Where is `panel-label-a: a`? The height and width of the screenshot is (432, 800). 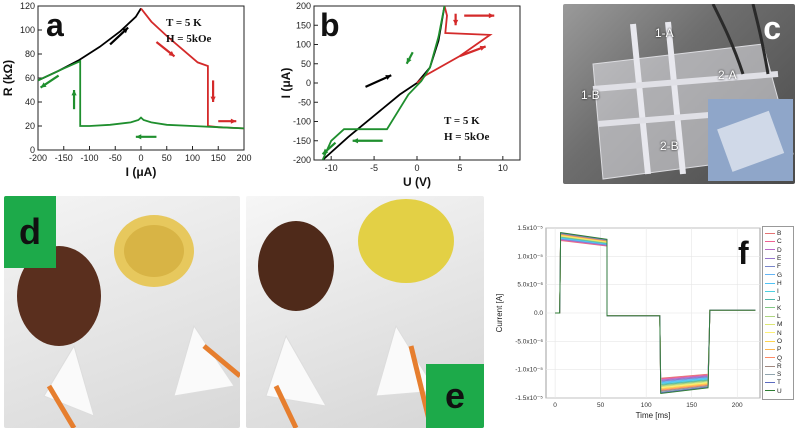 panel-label-a: a is located at coordinates (55, 25).